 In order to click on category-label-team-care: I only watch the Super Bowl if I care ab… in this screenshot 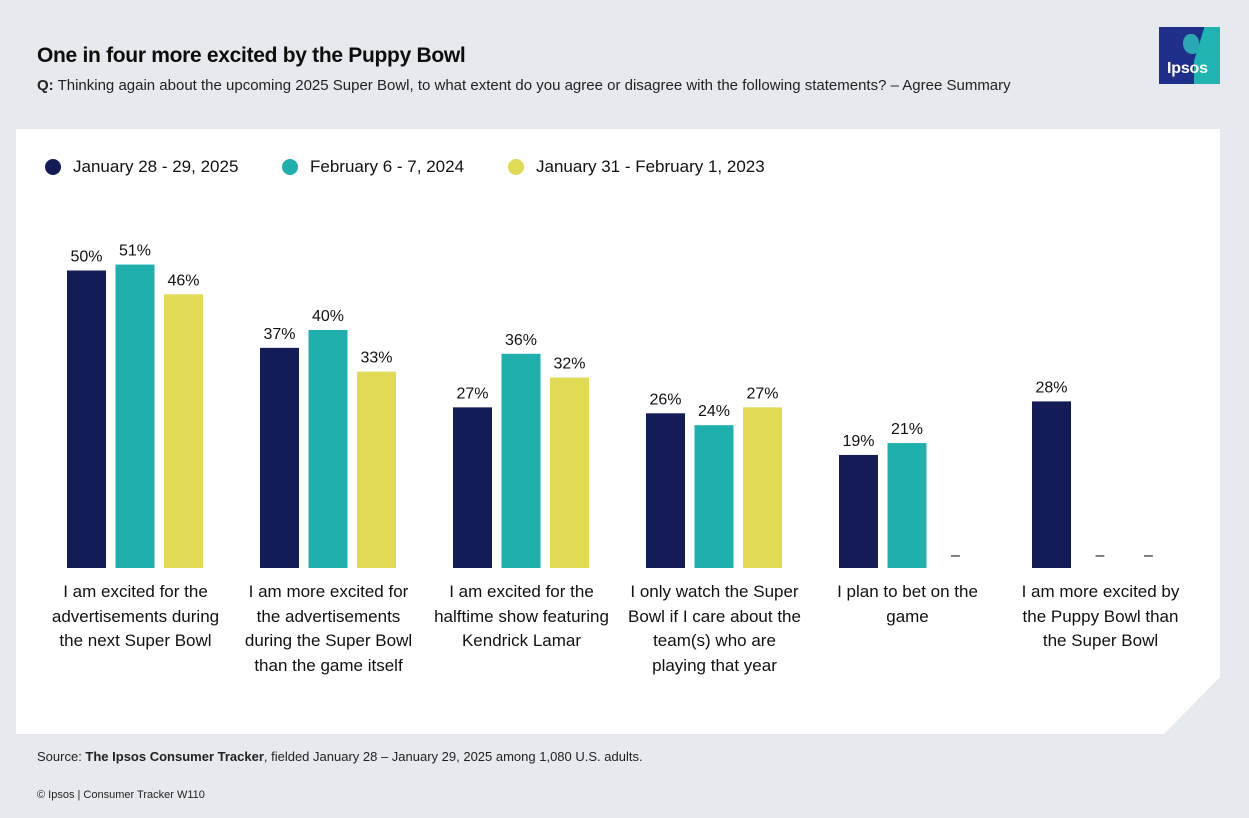, I will do `click(714, 628)`.